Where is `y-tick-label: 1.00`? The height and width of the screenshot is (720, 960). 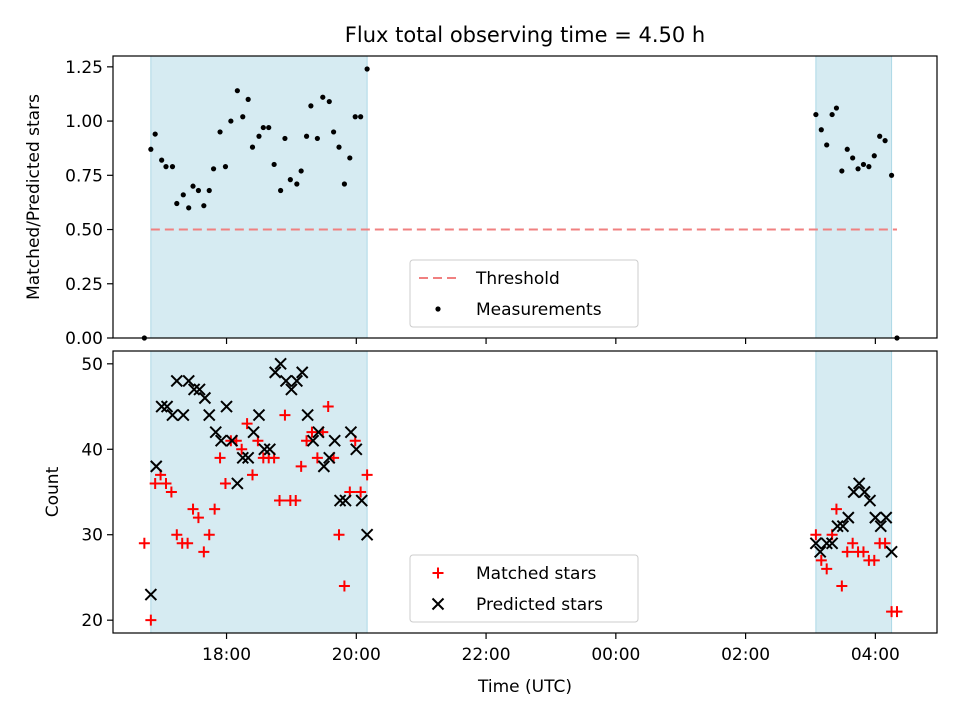 y-tick-label: 1.00 is located at coordinates (84, 122).